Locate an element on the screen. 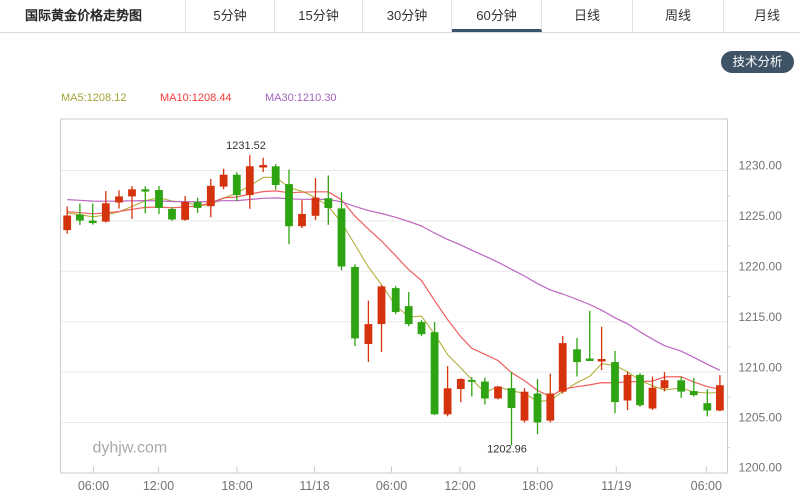  svg-text: dyhjw.com is located at coordinates (130, 448).